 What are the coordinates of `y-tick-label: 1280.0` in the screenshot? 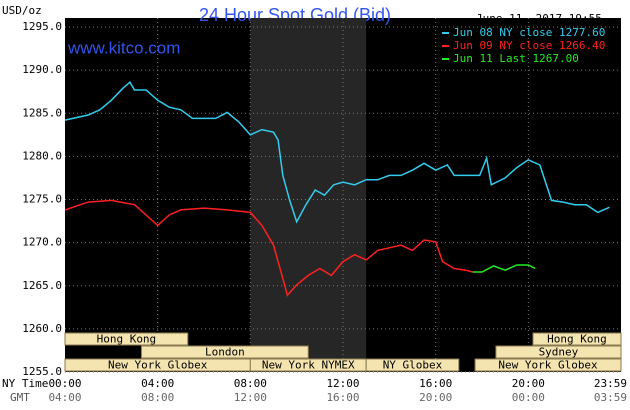 It's located at (42, 155).